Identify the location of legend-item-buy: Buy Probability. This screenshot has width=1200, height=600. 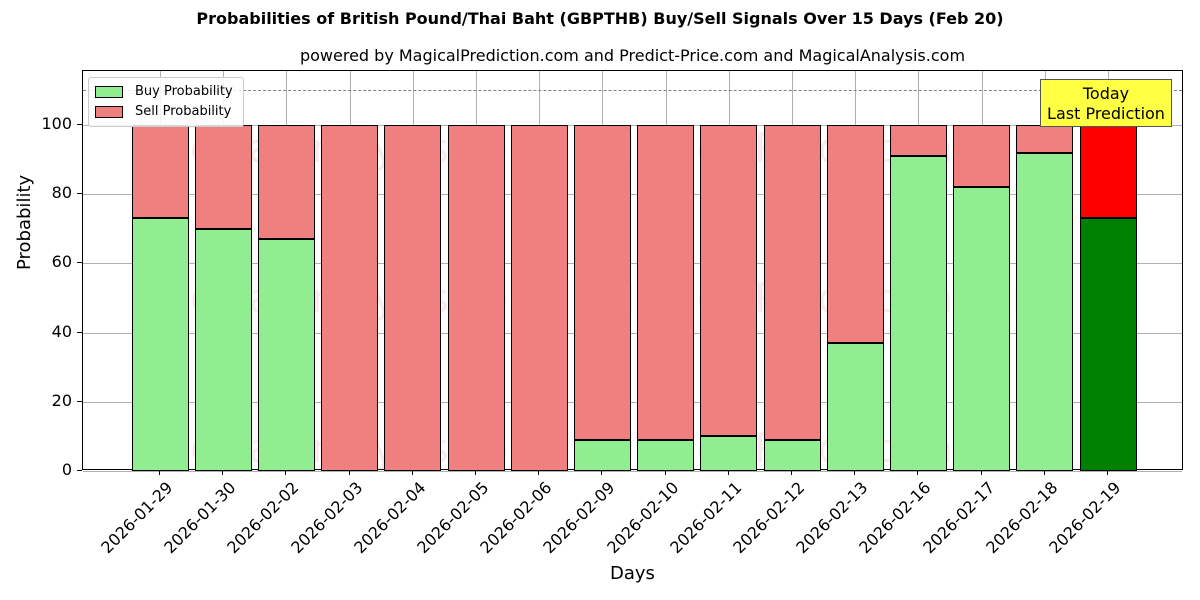
(164, 91).